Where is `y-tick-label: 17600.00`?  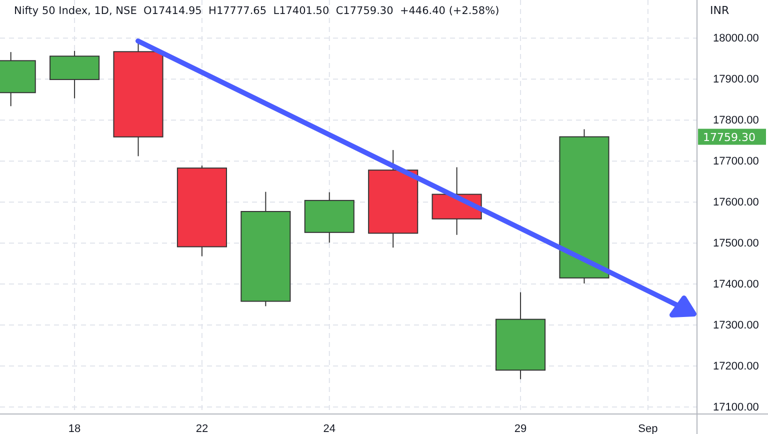
y-tick-label: 17600.00 is located at coordinates (736, 202).